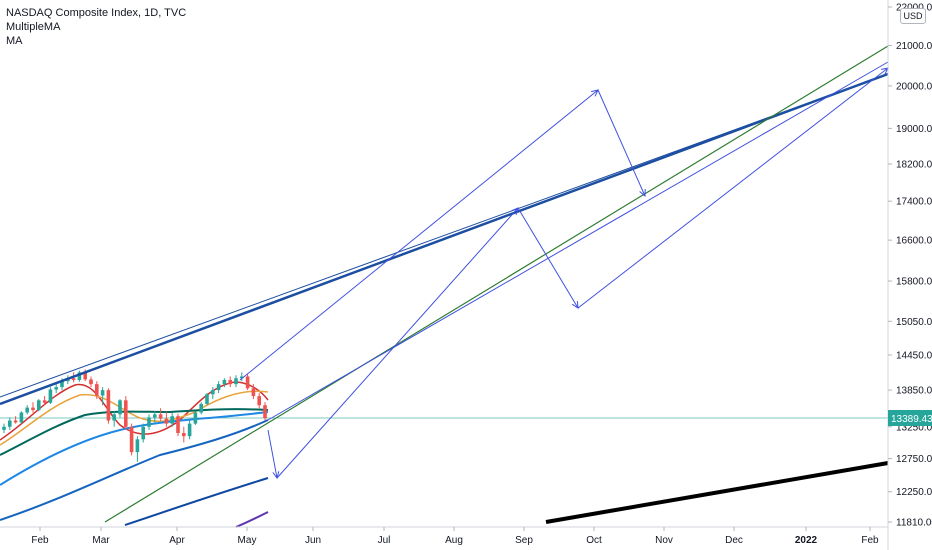 This screenshot has height=550, width=932. What do you see at coordinates (33, 27) in the screenshot?
I see `indicator-multiple-ma: MultipleMA` at bounding box center [33, 27].